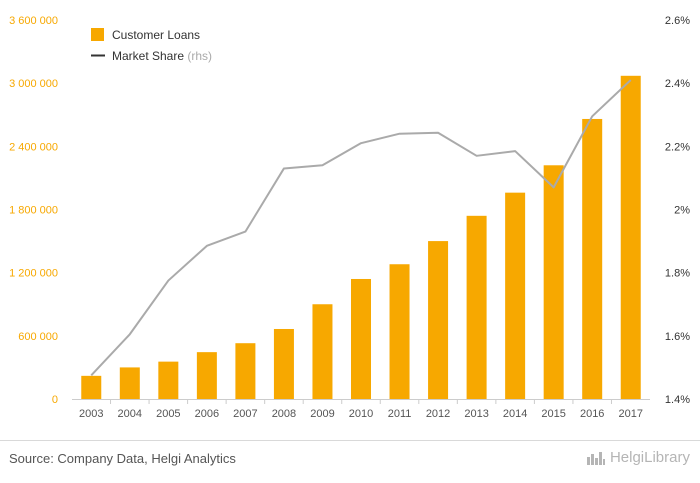 This screenshot has height=483, width=700. What do you see at coordinates (322, 414) in the screenshot?
I see `x-tick-label: 2009` at bounding box center [322, 414].